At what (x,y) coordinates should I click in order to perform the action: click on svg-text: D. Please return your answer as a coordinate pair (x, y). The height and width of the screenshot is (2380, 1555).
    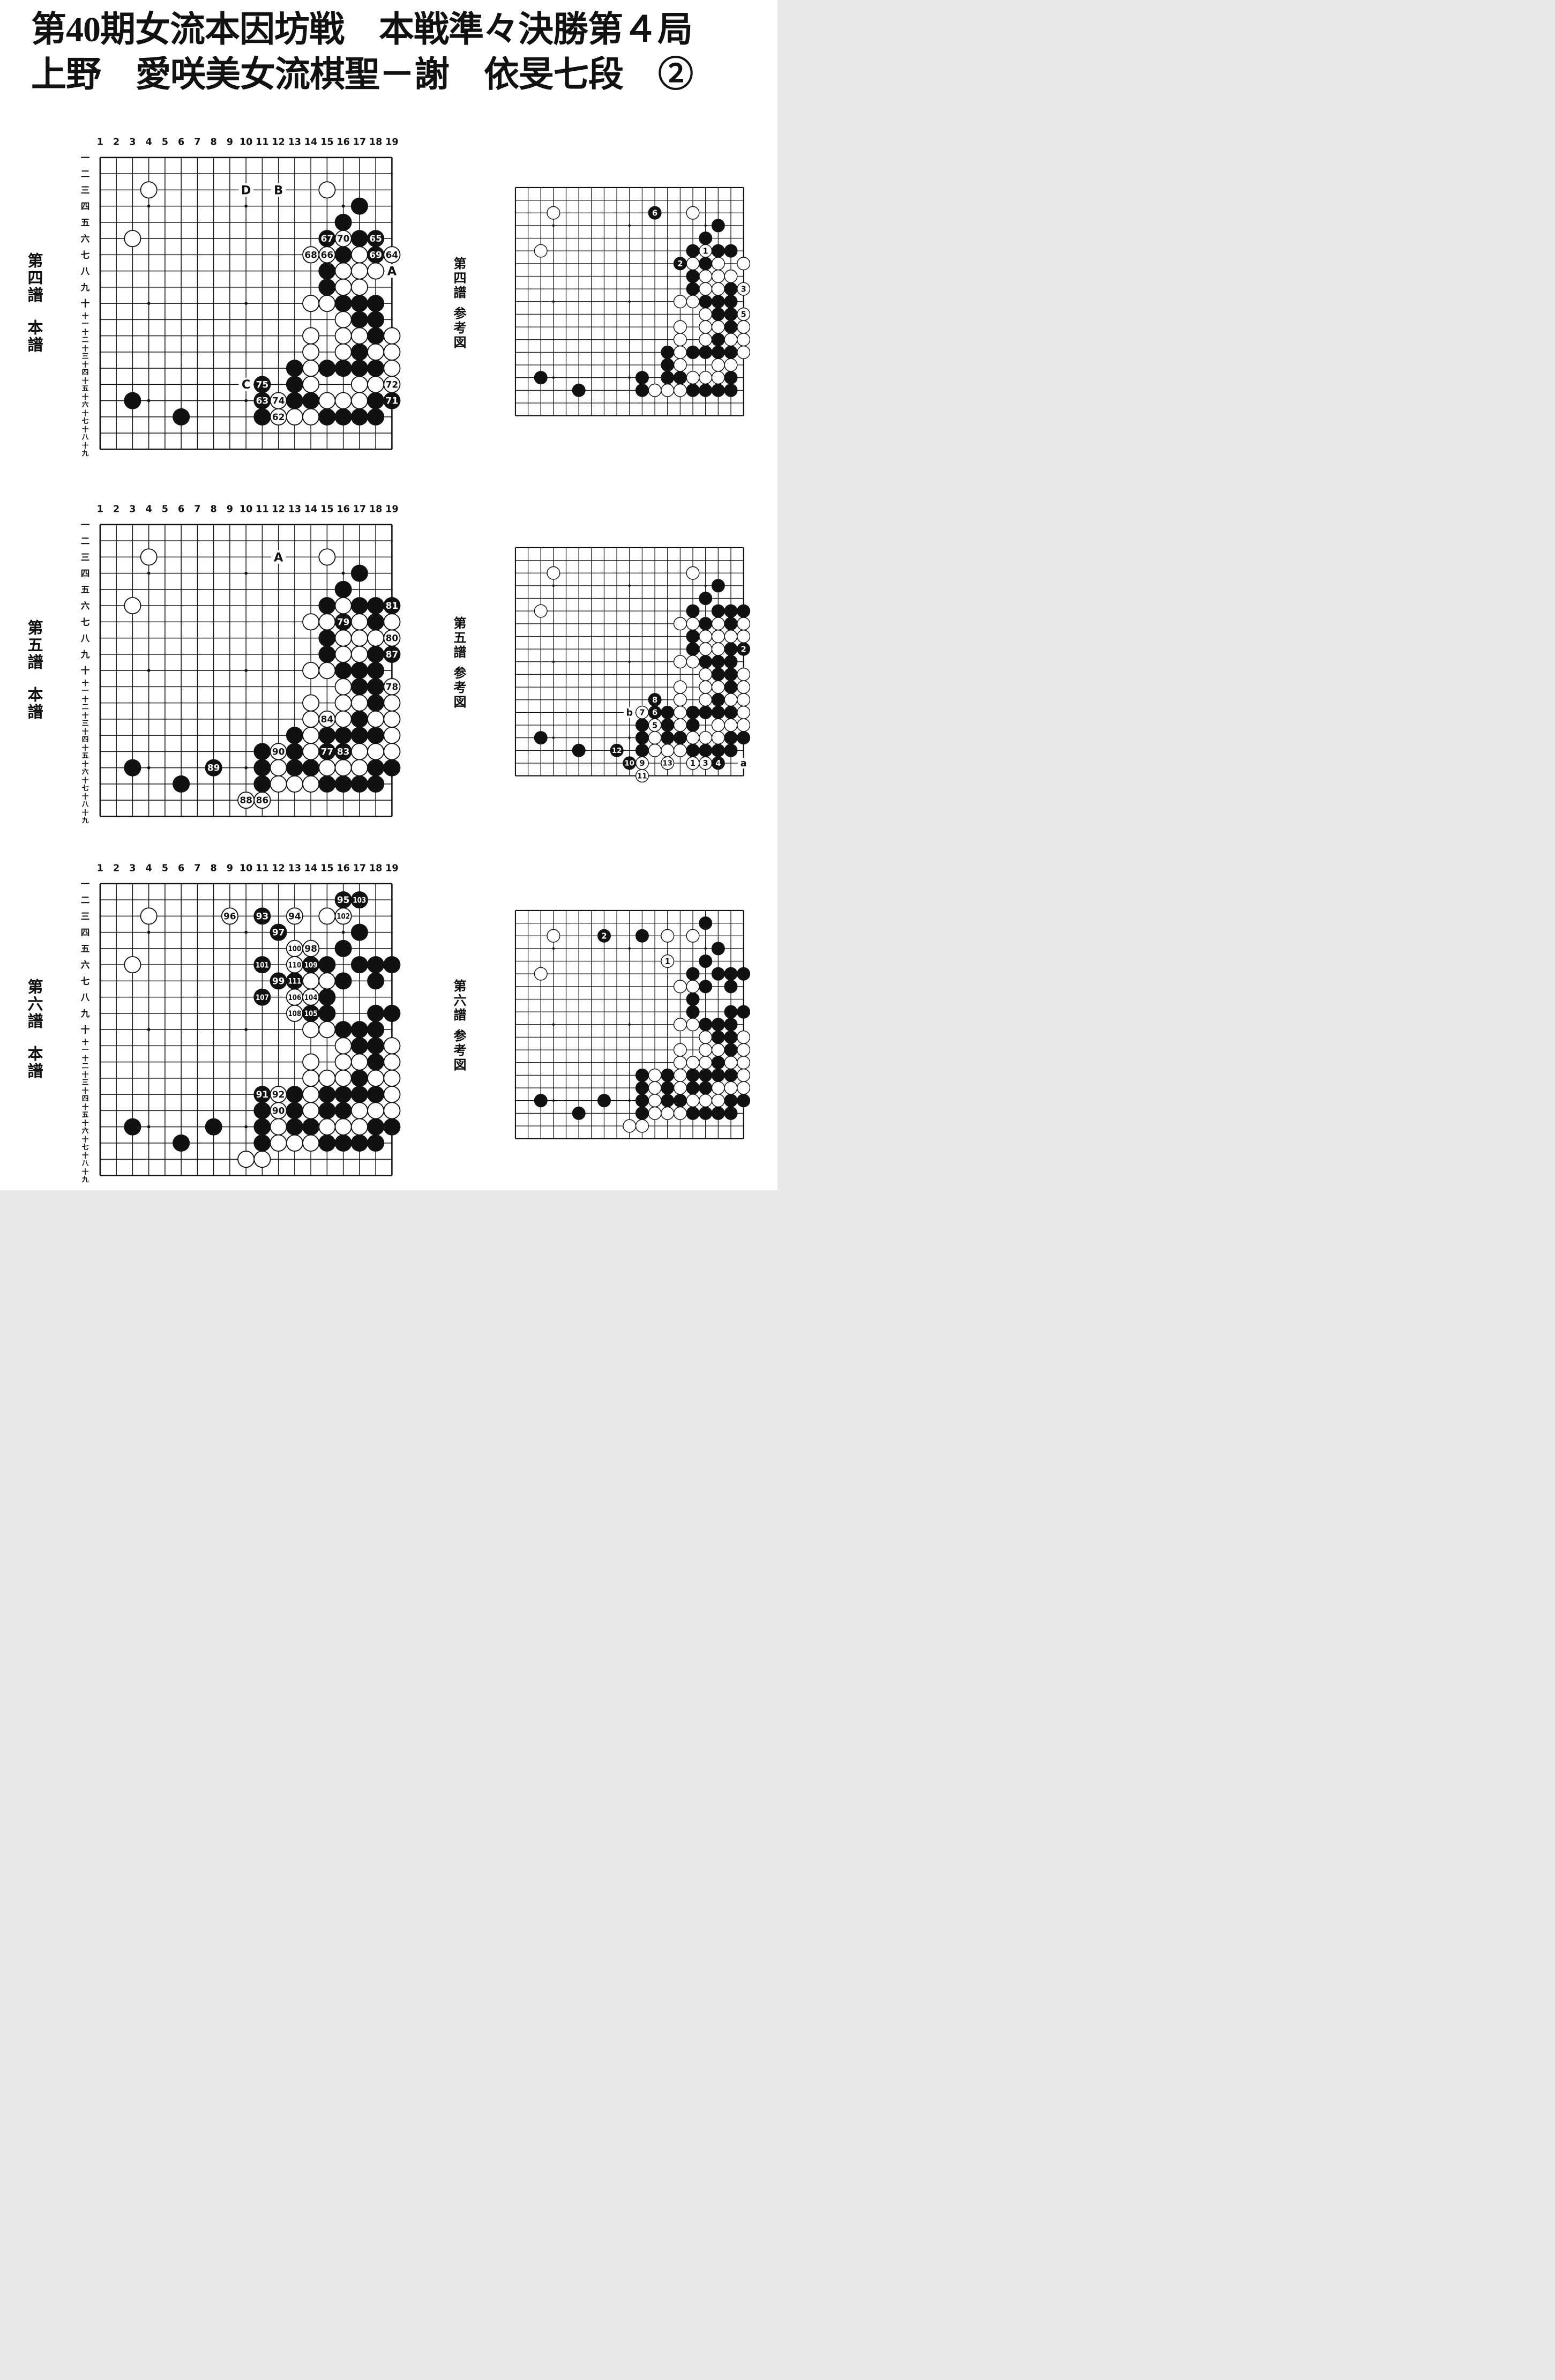
    Looking at the image, I should click on (246, 190).